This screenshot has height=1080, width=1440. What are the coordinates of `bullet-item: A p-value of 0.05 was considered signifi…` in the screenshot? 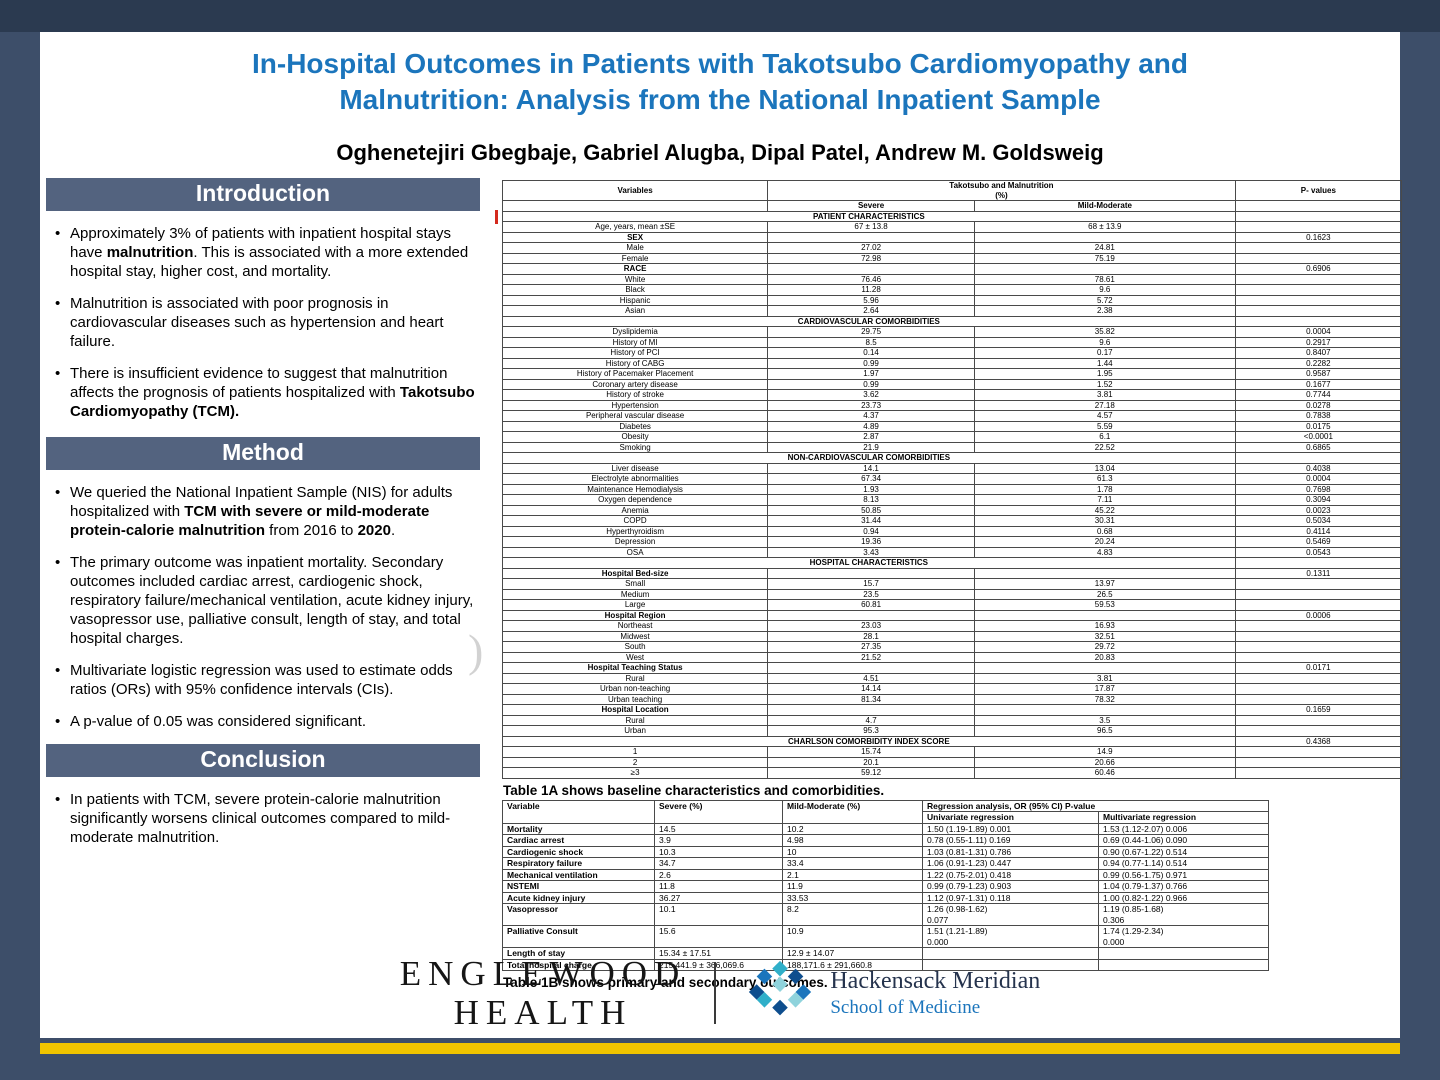 It's located at (266, 721).